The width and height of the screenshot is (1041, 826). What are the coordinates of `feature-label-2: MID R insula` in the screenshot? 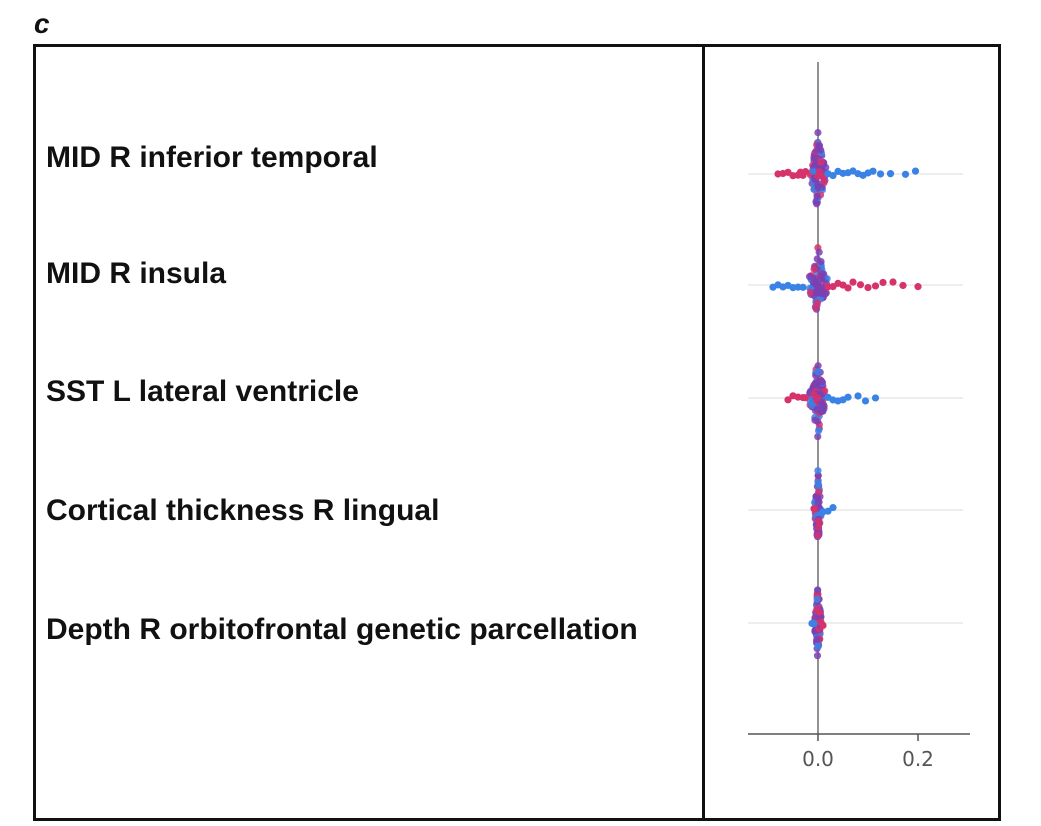 It's located at (136, 273).